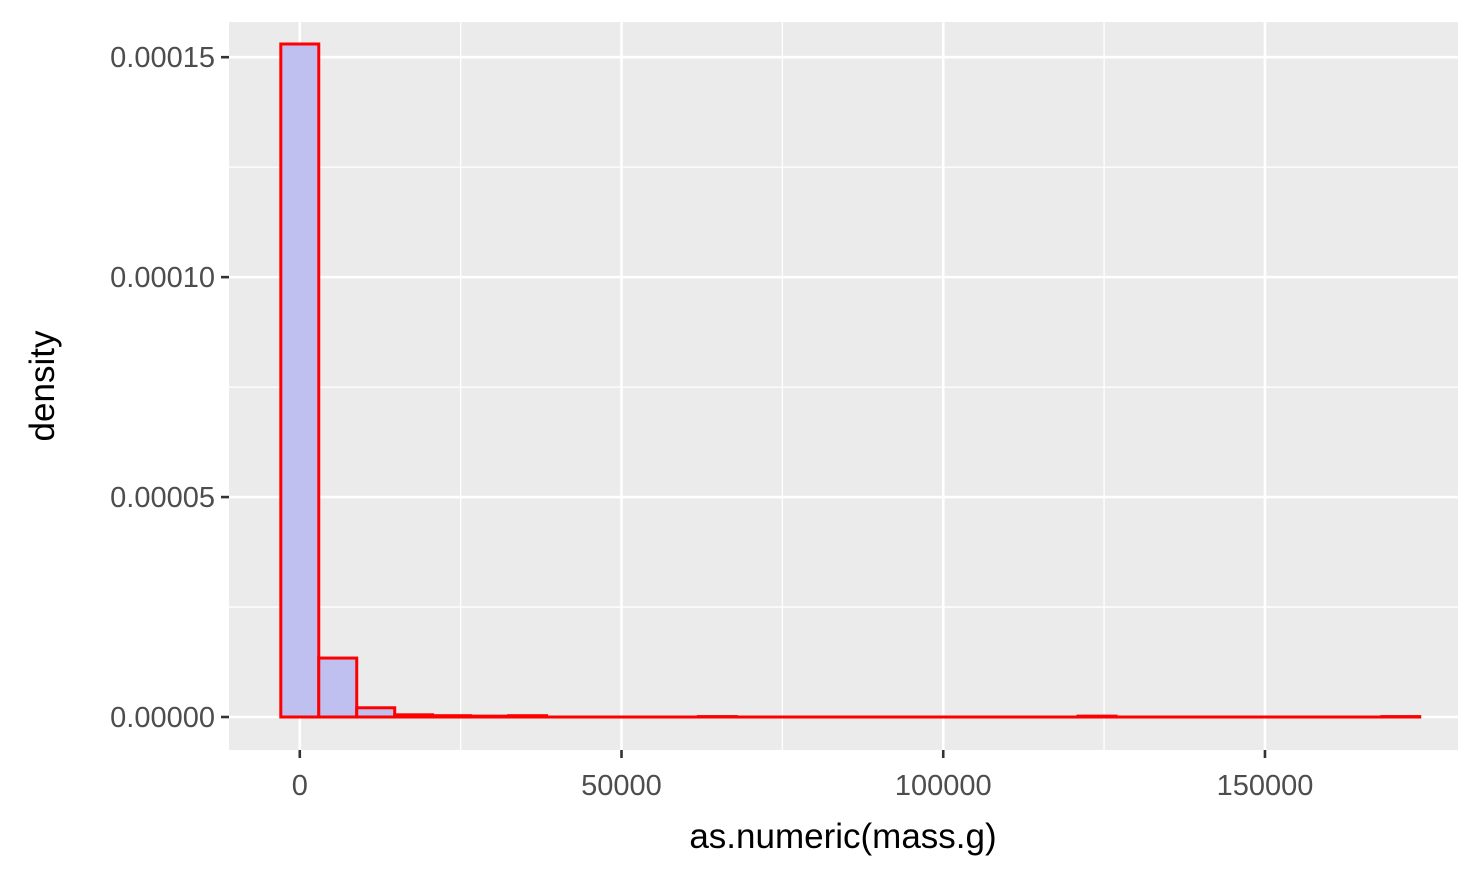  Describe the element at coordinates (162, 718) in the screenshot. I see `y-tick-label: 0.00000` at that location.